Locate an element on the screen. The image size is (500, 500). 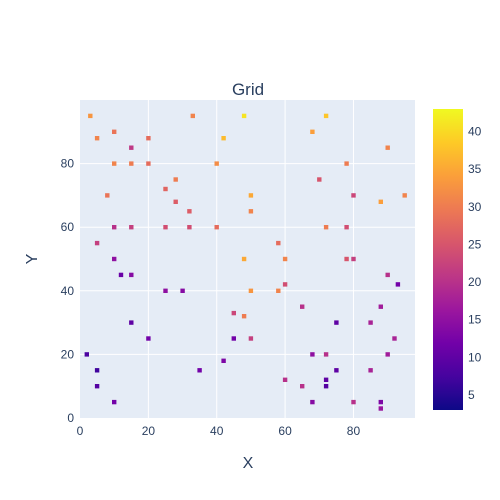
colorbar is located at coordinates (448, 259).